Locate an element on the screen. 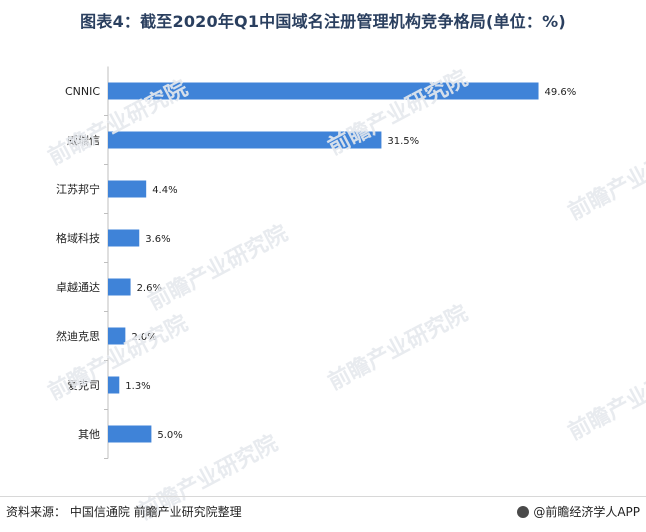  value-label: 3.6% is located at coordinates (157, 239).